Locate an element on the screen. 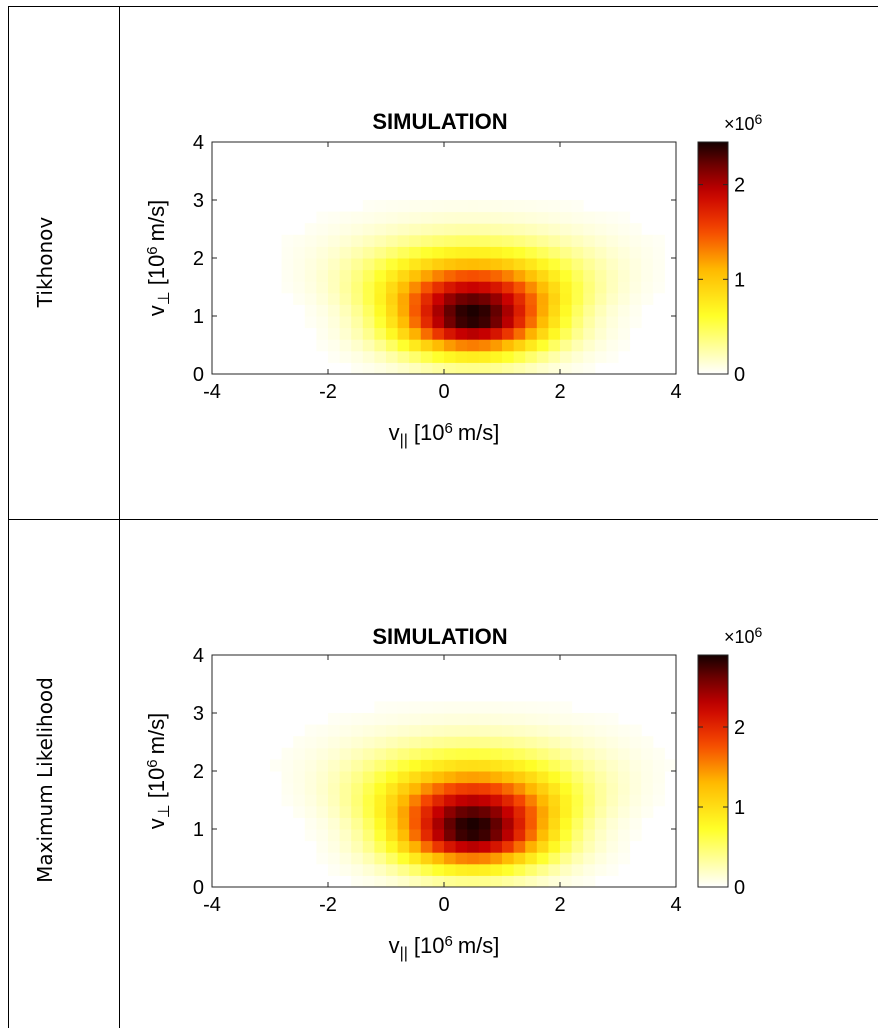 This screenshot has width=878, height=1032. frame-top-border is located at coordinates (443, 6).